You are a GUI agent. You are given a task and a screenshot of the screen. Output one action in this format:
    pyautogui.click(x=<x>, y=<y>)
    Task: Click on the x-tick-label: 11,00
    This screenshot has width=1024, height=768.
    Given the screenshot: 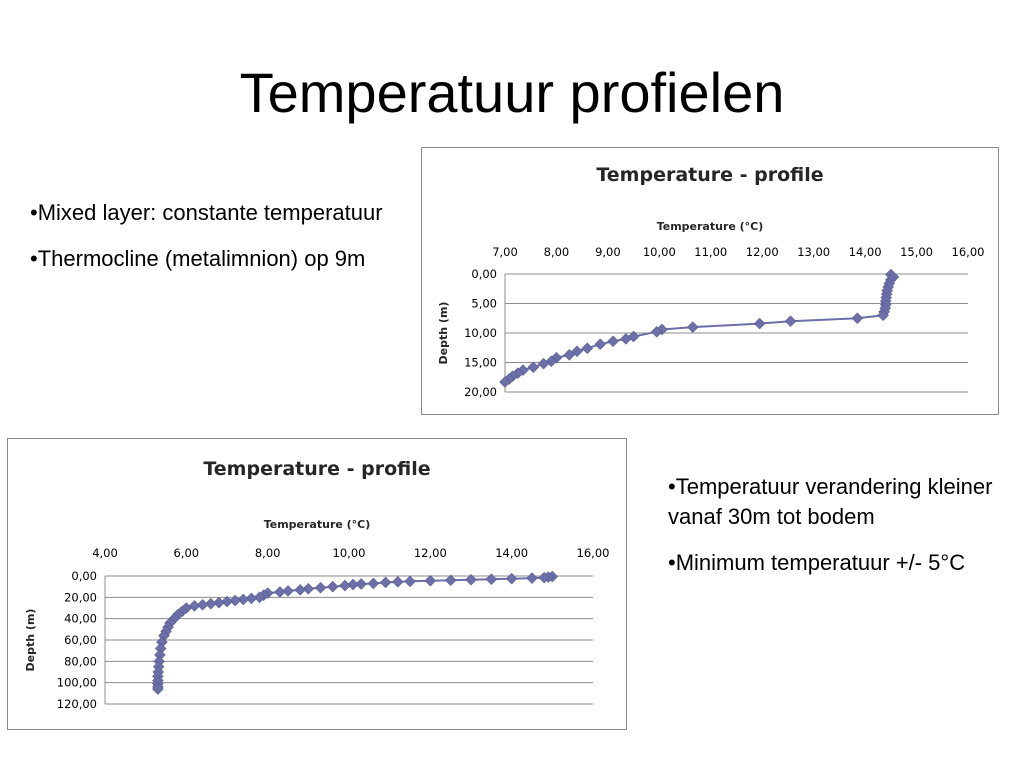 What is the action you would take?
    pyautogui.click(x=710, y=252)
    